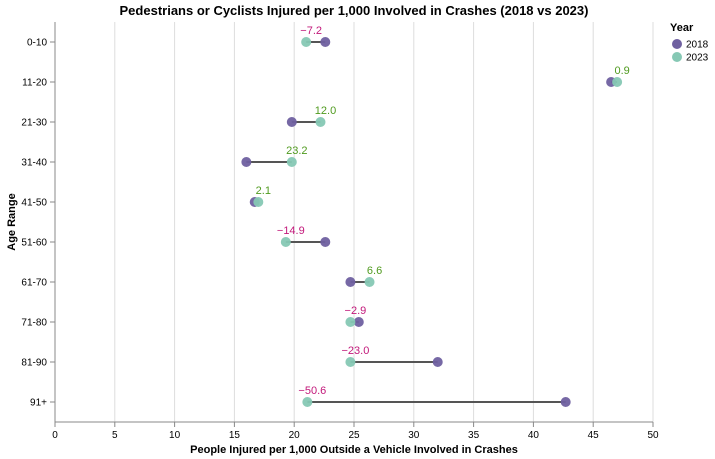 The height and width of the screenshot is (459, 715). Describe the element at coordinates (621, 71) in the screenshot. I see `change-label: 0.9` at that location.